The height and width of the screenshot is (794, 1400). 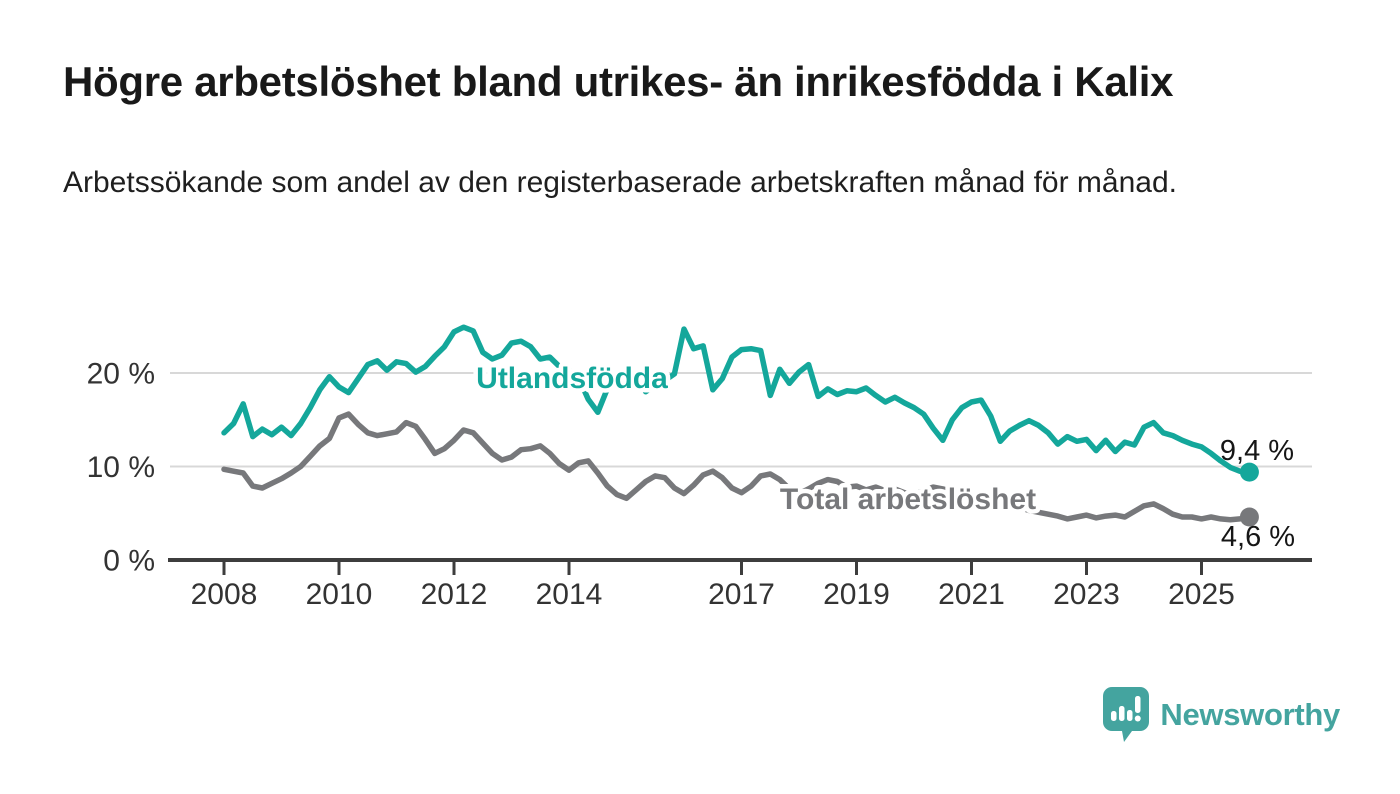 What do you see at coordinates (856, 594) in the screenshot?
I see `x-axis-tick-label: 2019` at bounding box center [856, 594].